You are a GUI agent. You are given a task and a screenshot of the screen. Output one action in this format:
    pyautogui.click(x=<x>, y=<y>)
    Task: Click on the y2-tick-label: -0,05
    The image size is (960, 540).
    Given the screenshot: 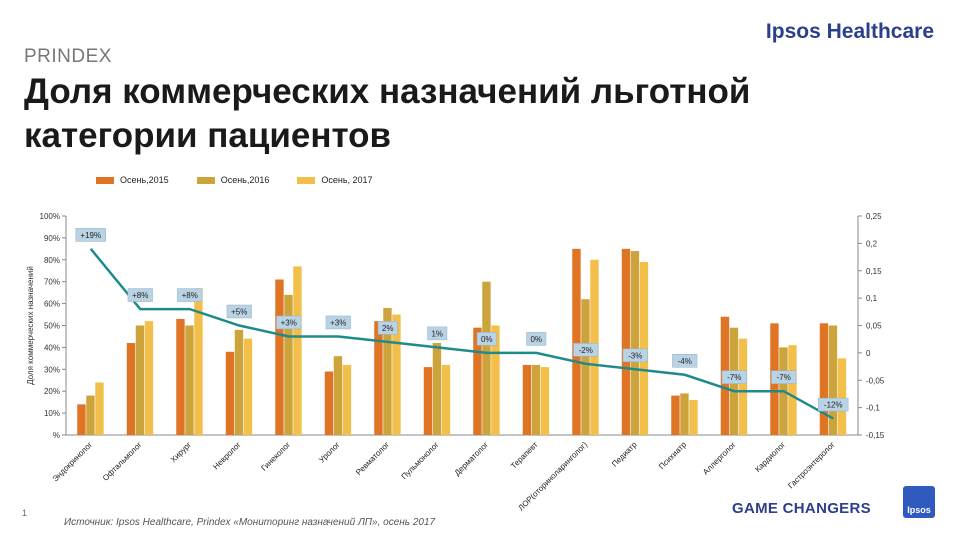 What is the action you would take?
    pyautogui.click(x=875, y=380)
    